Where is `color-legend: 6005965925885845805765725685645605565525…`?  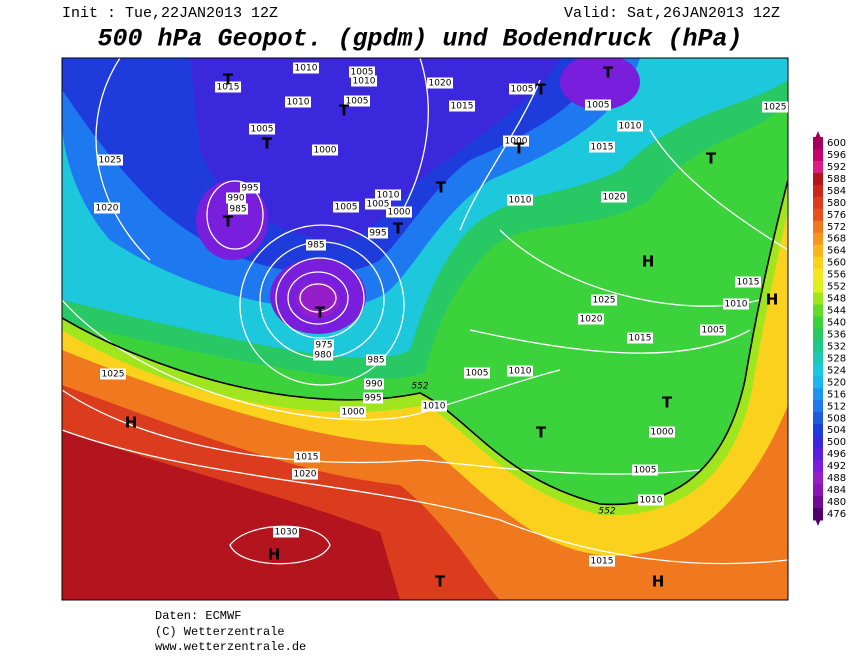
color-legend: 6005965925885845805765725685645605565525… is located at coordinates (829, 328).